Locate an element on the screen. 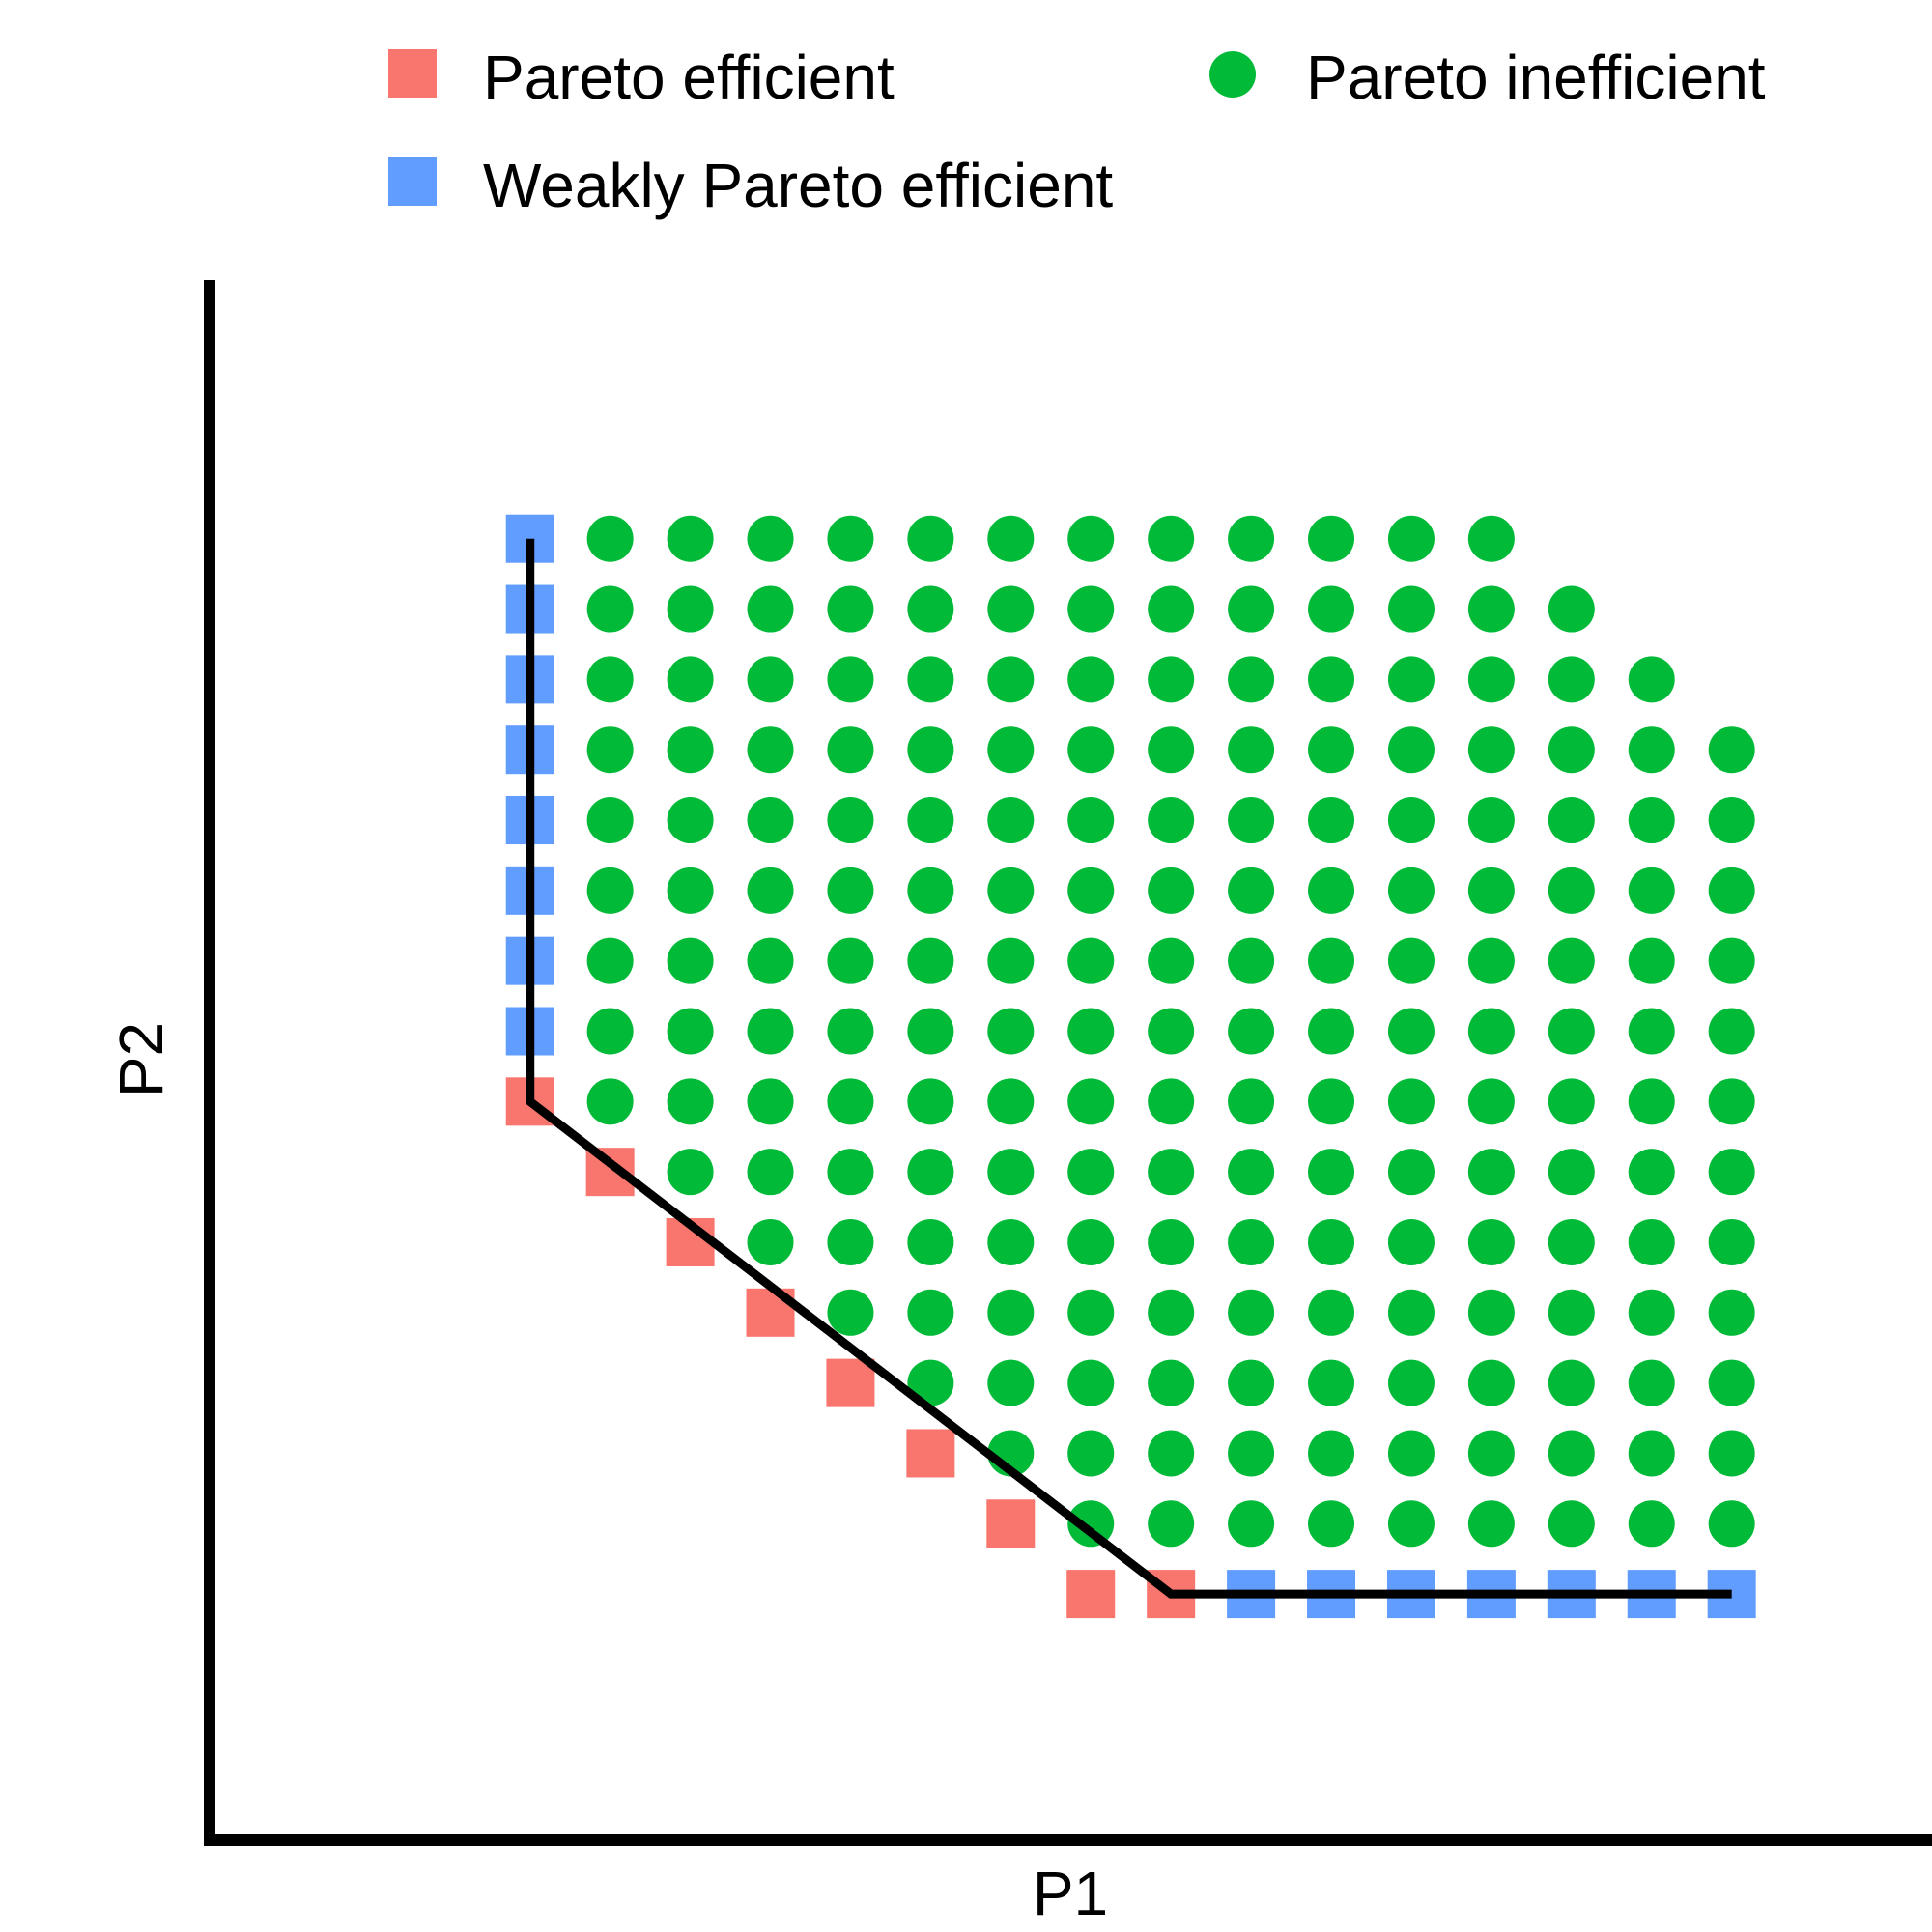 This screenshot has width=1932, height=1932. x-axis-title: P1 is located at coordinates (1070, 1893).